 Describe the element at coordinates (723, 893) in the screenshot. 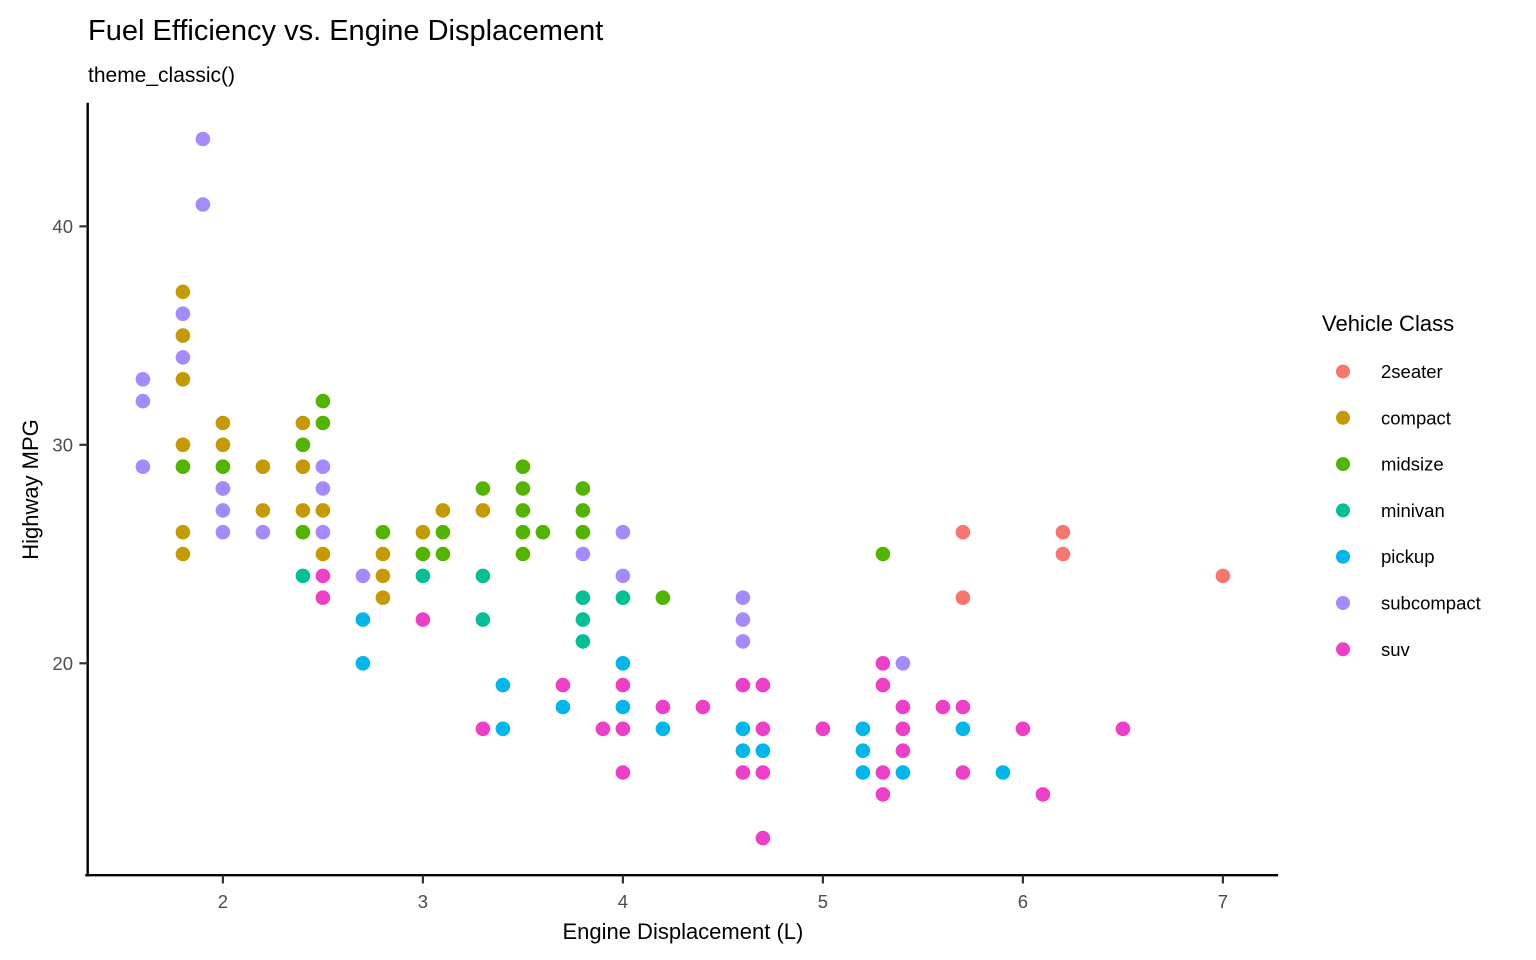

I see `x-axis-ticks: 2 3 4 5 6 7` at that location.